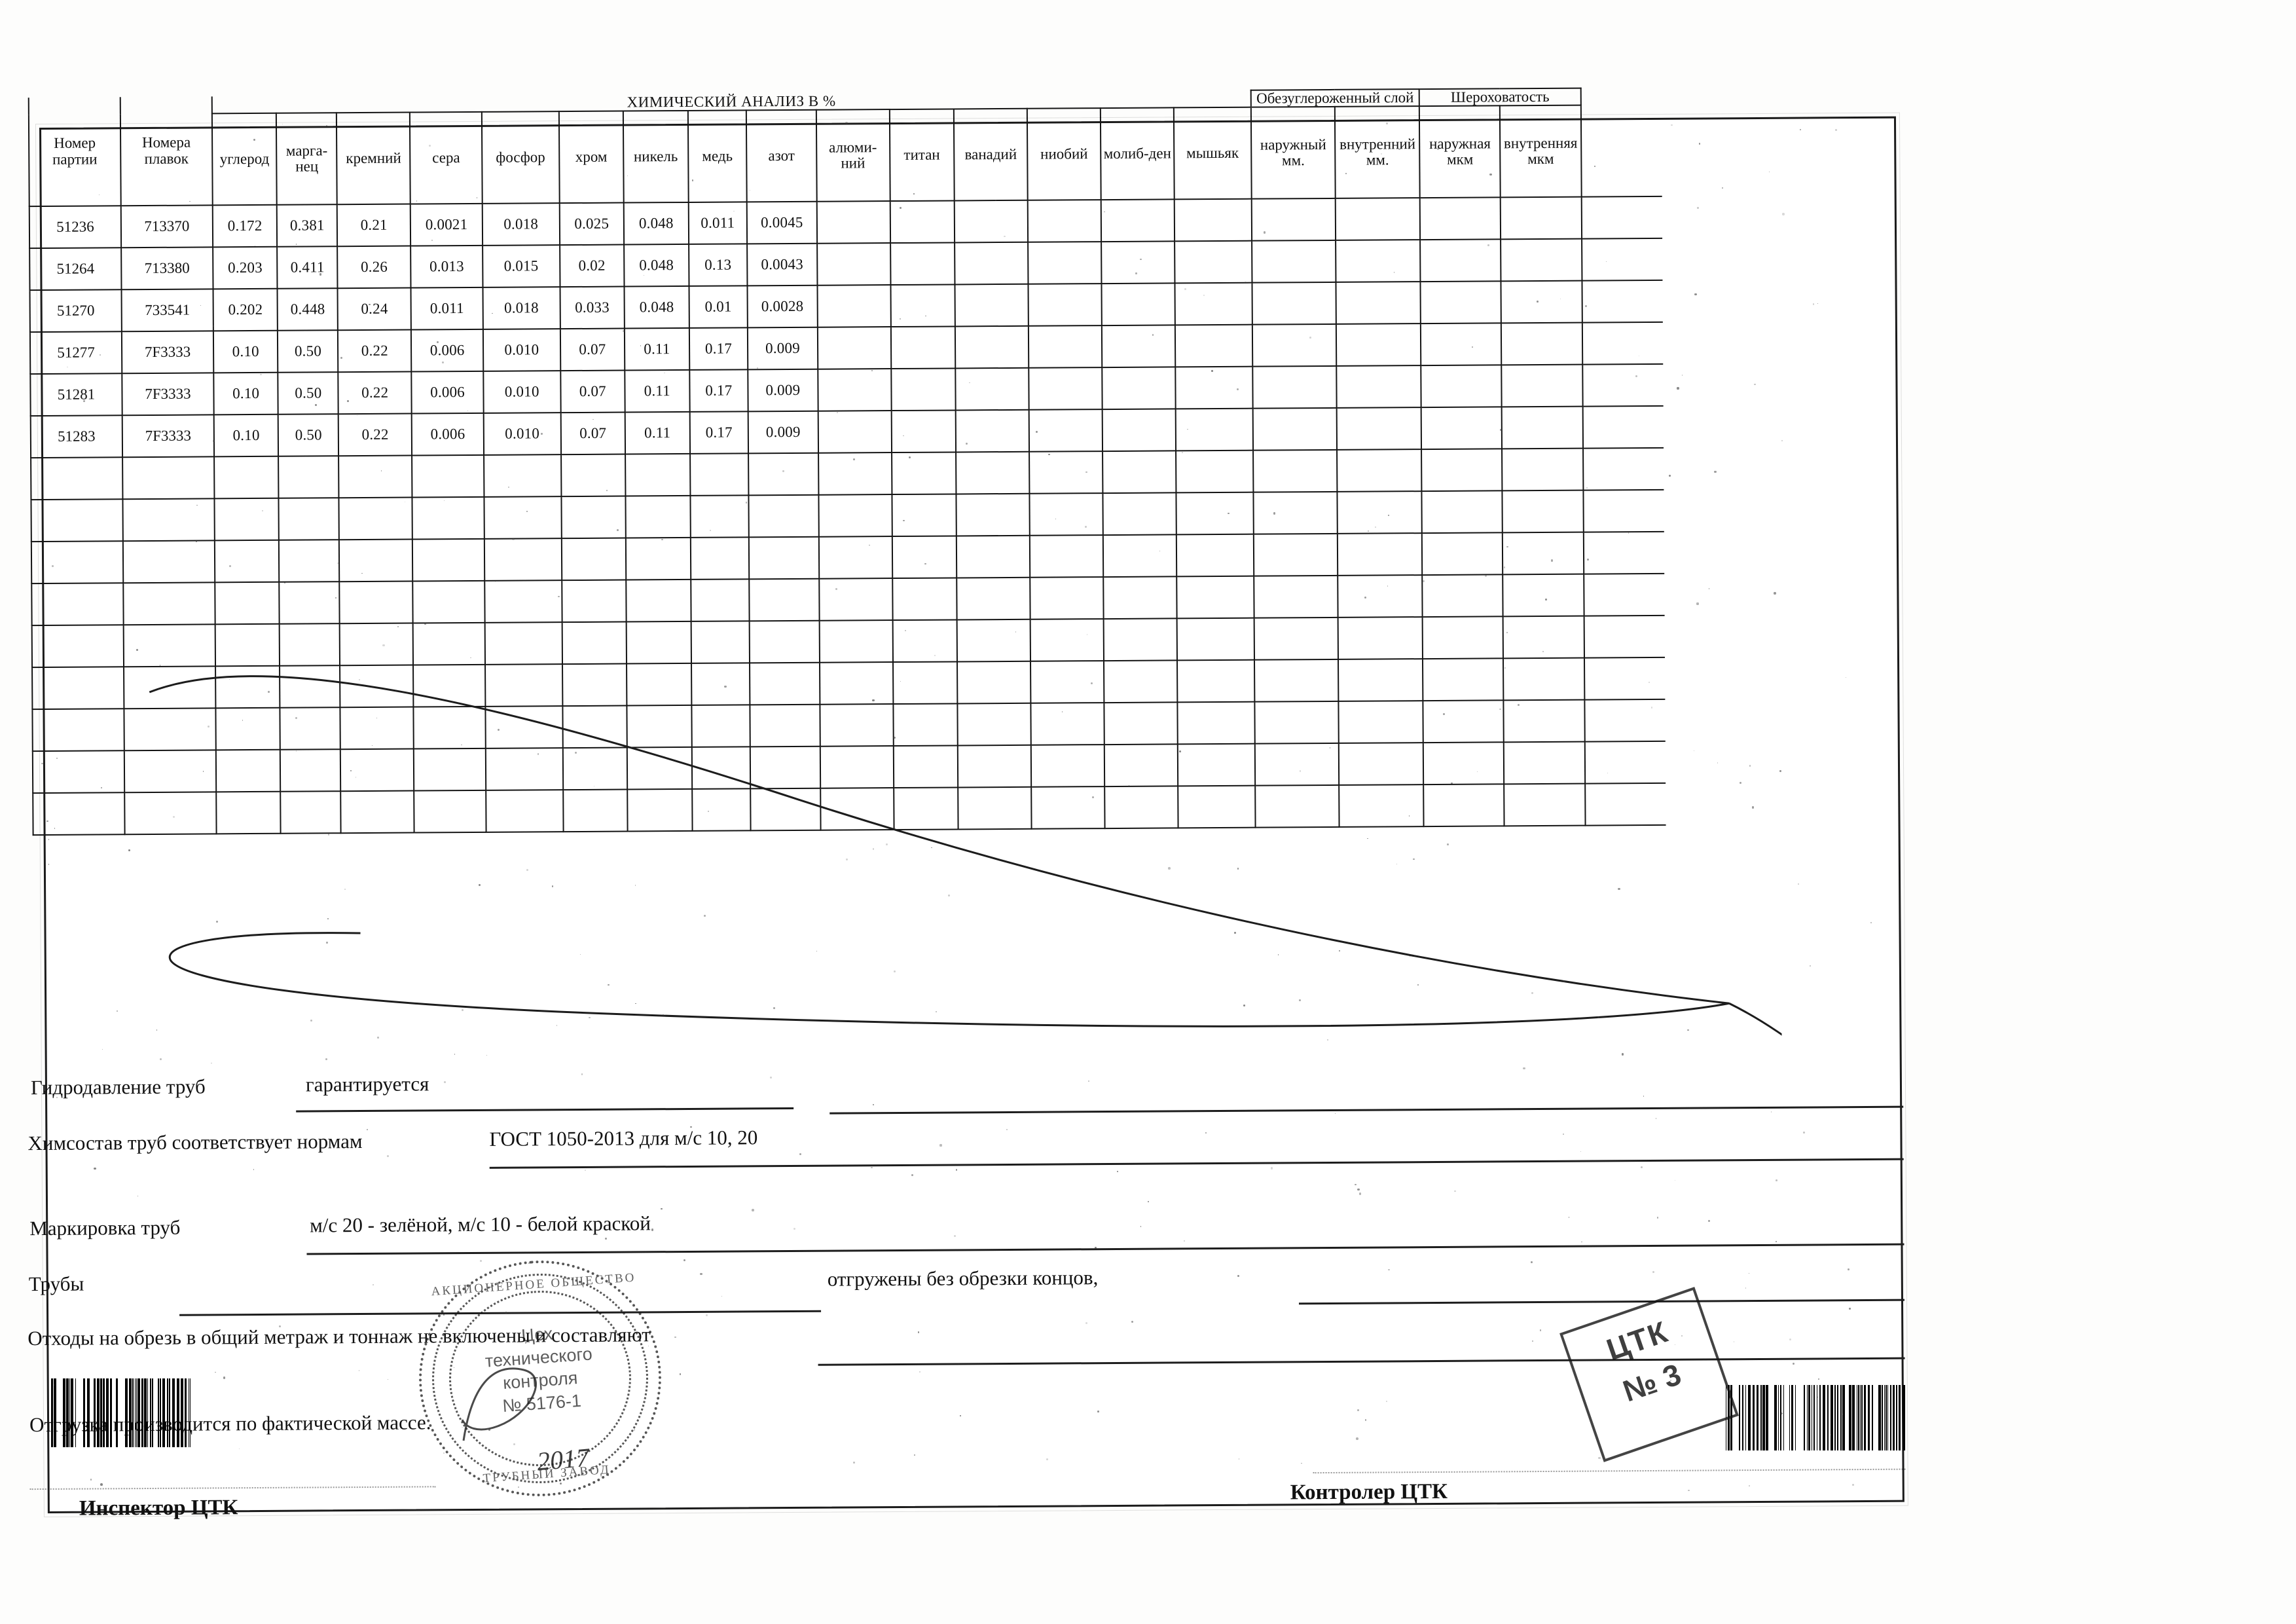 The image size is (2296, 1624). What do you see at coordinates (167, 352) in the screenshot?
I see `cell-heat-number: 7F3333` at bounding box center [167, 352].